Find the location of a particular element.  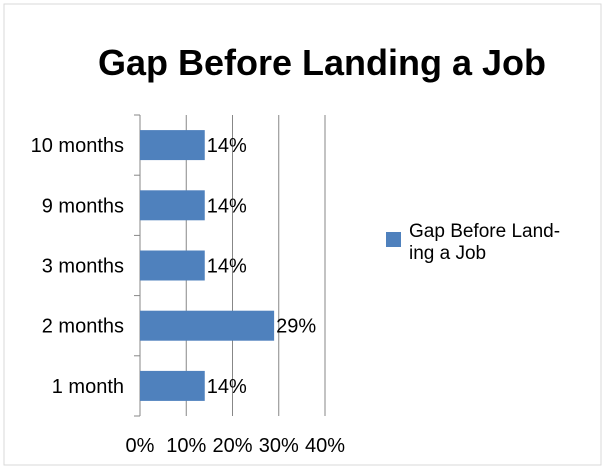

data-label: 29% is located at coordinates (296, 327).